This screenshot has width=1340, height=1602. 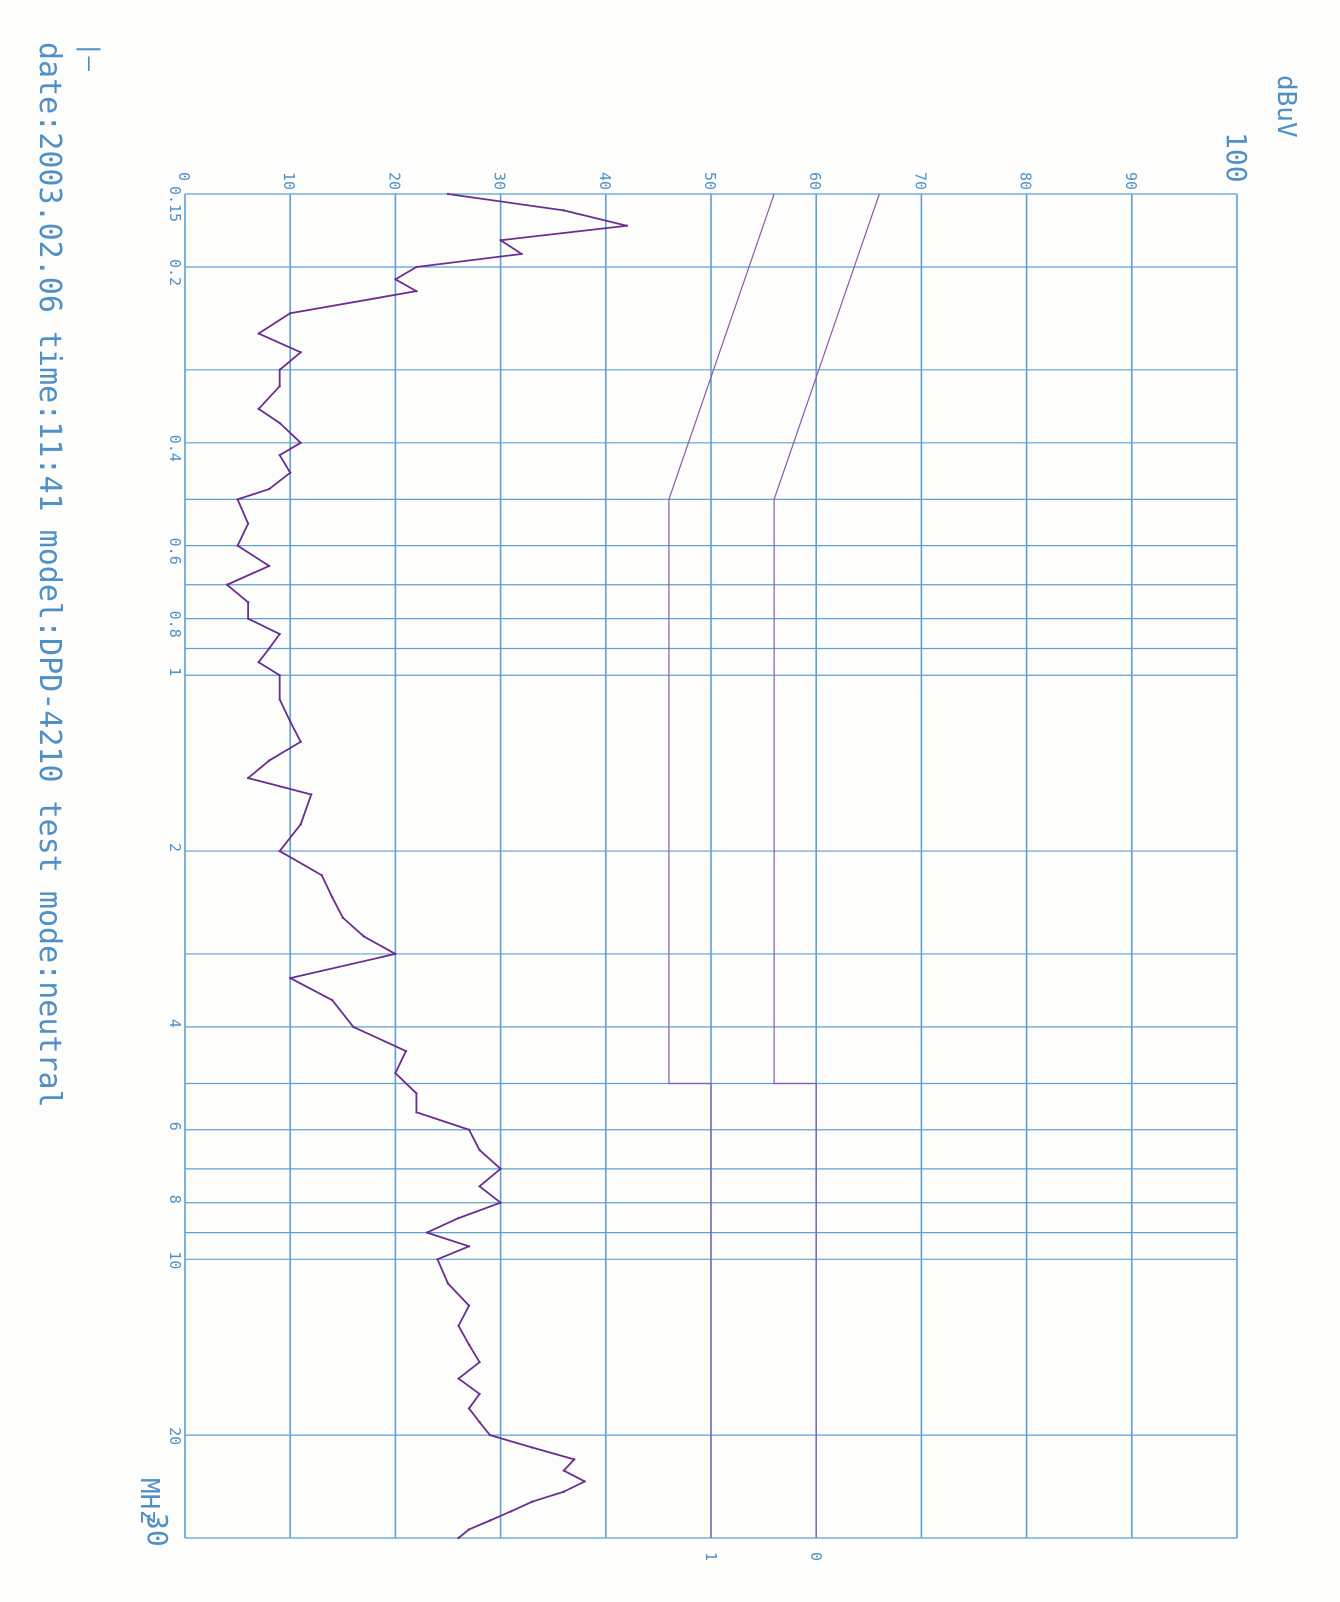 What do you see at coordinates (175, 671) in the screenshot?
I see `x-tick-label: 1` at bounding box center [175, 671].